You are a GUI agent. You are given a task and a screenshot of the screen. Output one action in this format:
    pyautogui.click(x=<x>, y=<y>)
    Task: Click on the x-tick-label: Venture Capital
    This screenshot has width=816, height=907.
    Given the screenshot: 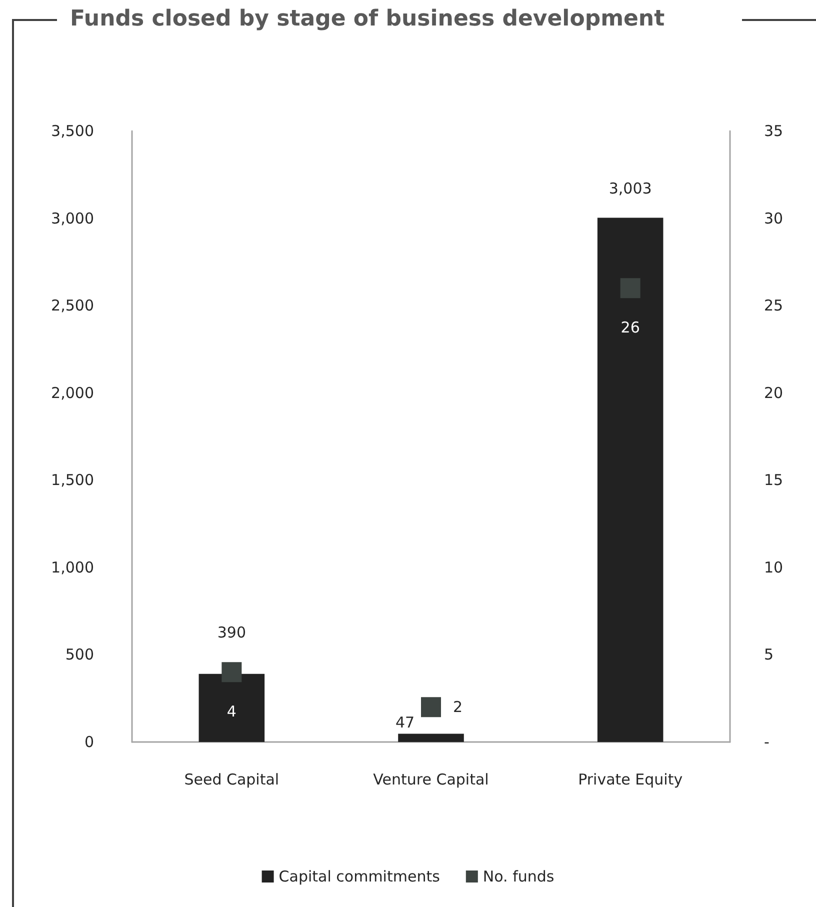 What is the action you would take?
    pyautogui.click(x=431, y=779)
    